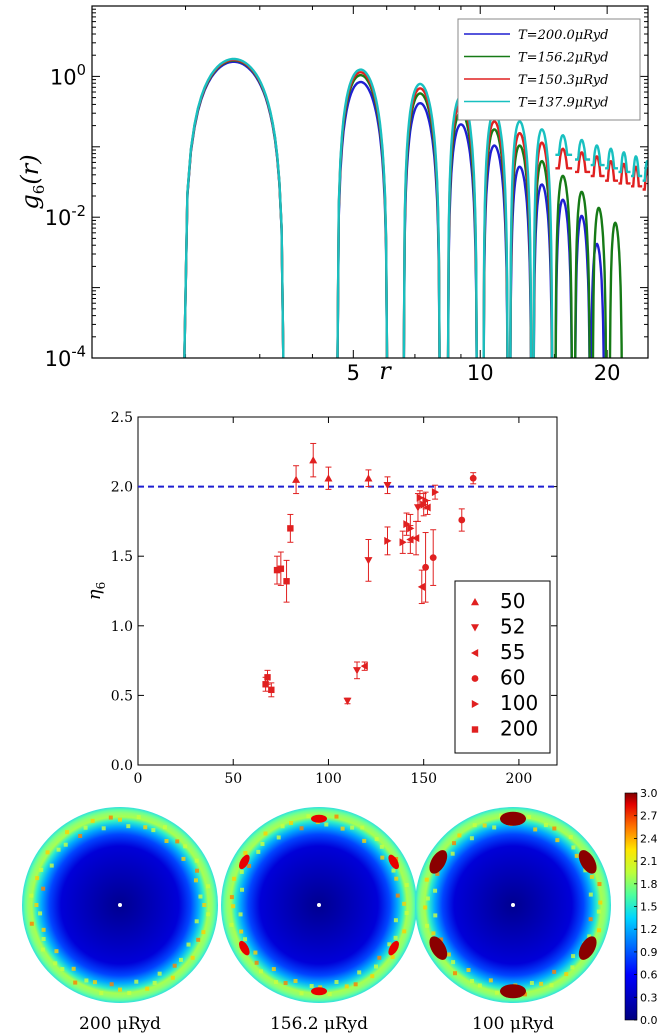 This screenshot has width=667, height=1036. I want to click on legend-box, so click(502, 667).